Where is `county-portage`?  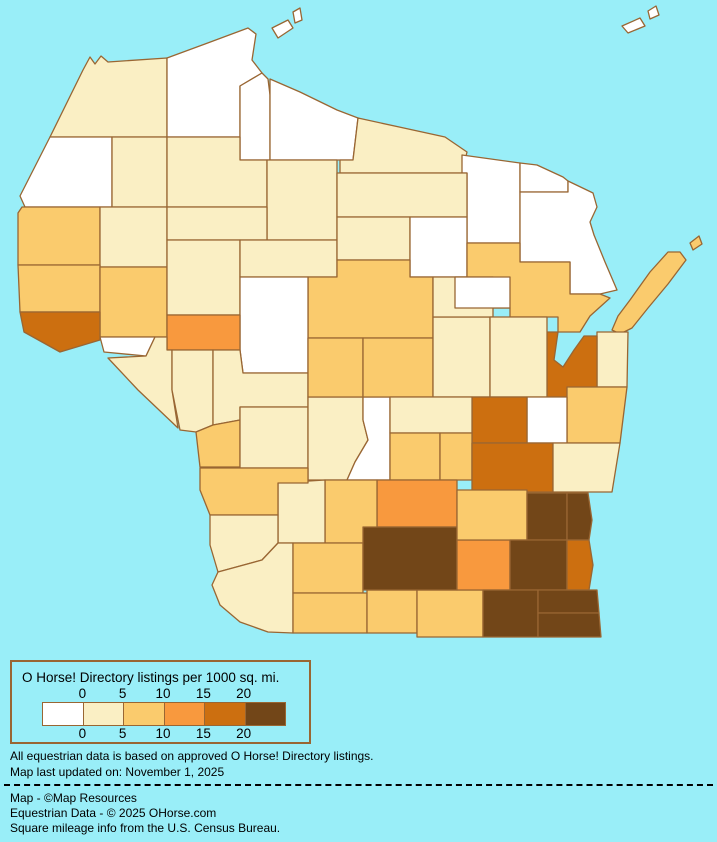
county-portage is located at coordinates (398, 367).